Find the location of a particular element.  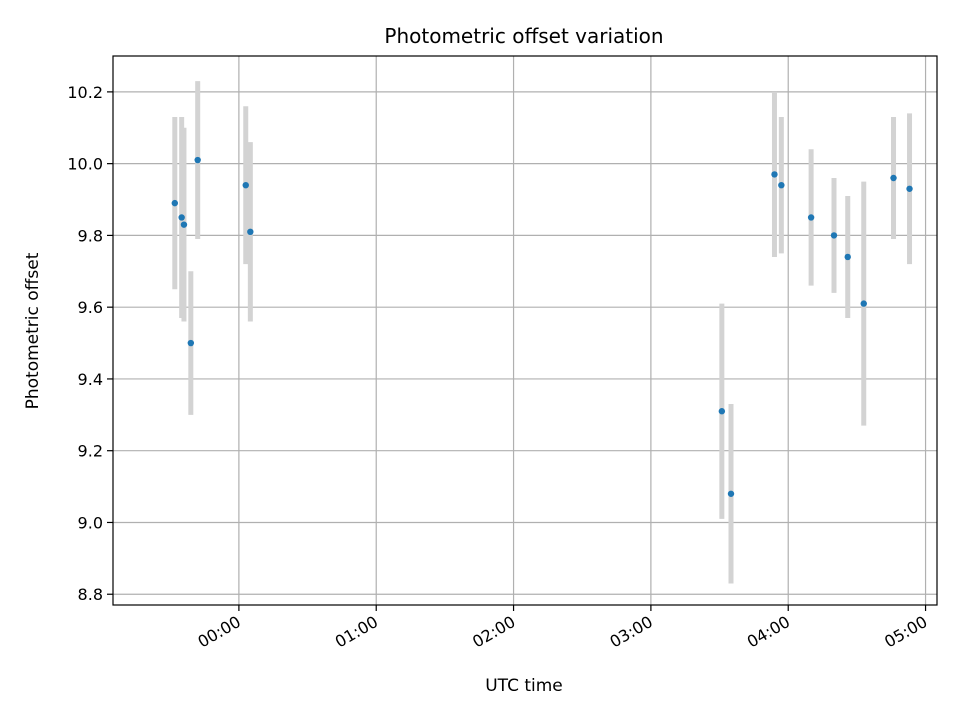

y-axis-label: Photometric offset is located at coordinates (33, 330).